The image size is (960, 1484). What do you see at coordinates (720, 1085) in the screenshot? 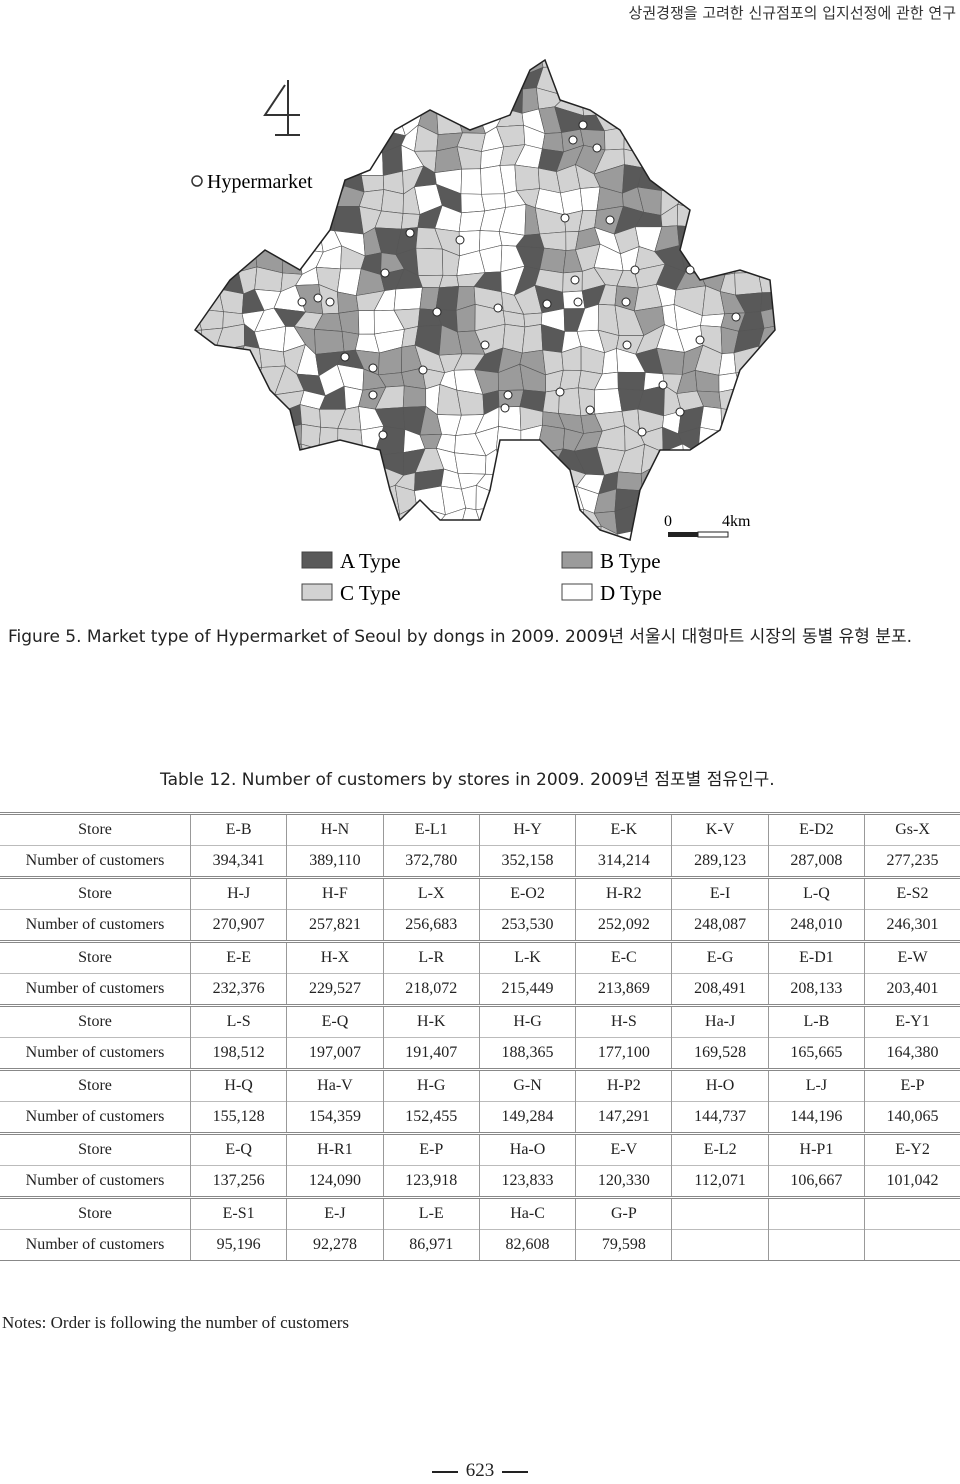
I see `table-cell: H-O` at bounding box center [720, 1085].